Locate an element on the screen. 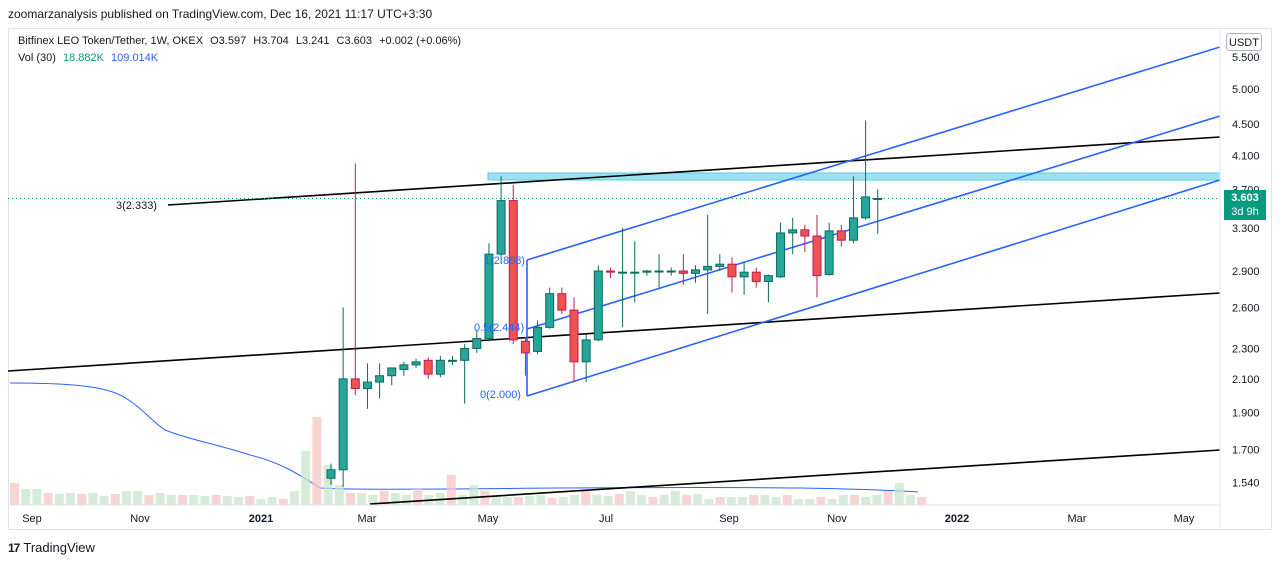 The height and width of the screenshot is (566, 1280). volume-value: 18.882K is located at coordinates (83, 58).